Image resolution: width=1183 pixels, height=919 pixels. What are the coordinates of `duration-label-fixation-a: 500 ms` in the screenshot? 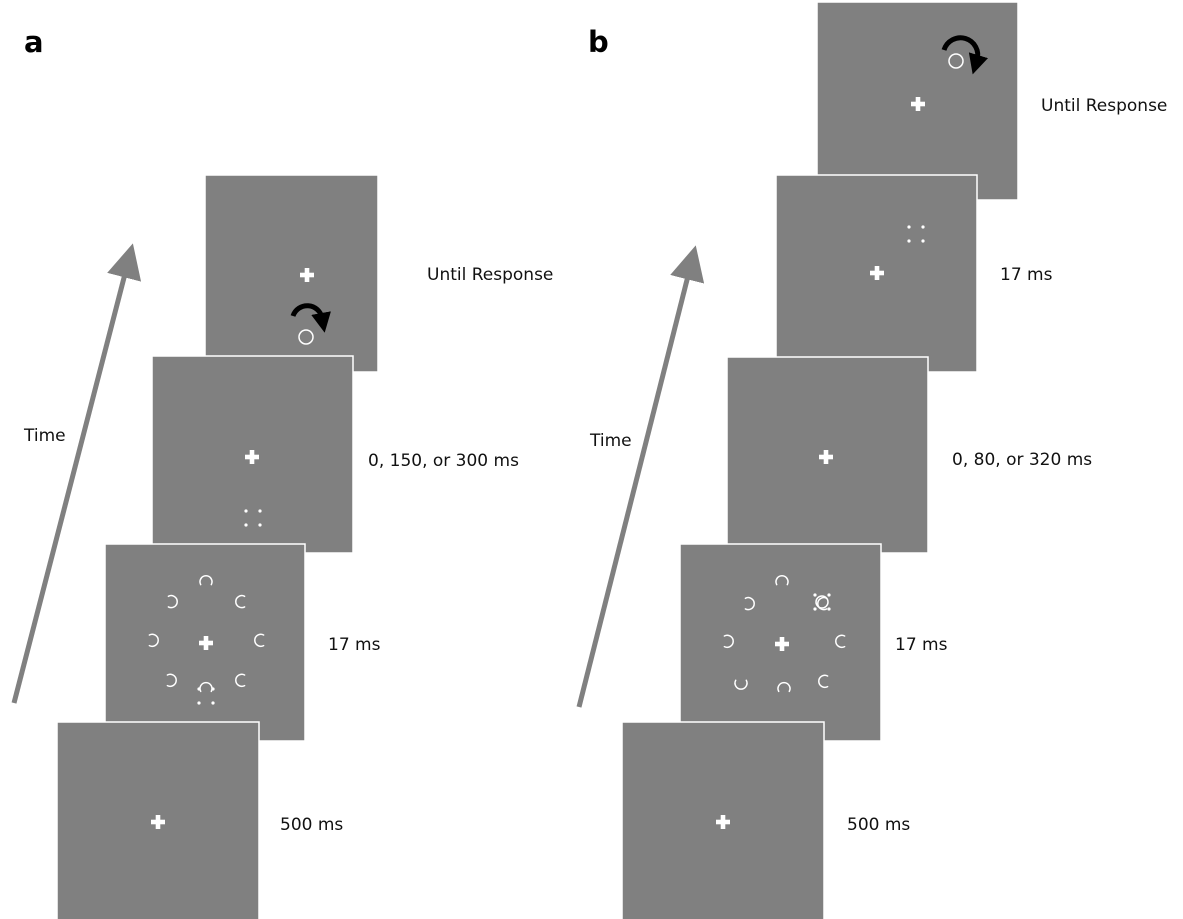 It's located at (311, 825).